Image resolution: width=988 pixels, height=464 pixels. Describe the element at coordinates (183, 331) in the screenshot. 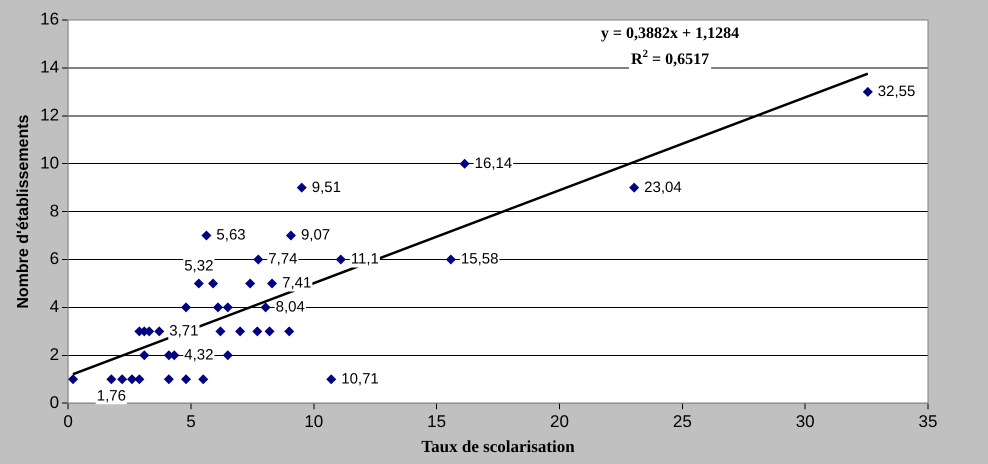

I see `annotation: 3,71` at that location.